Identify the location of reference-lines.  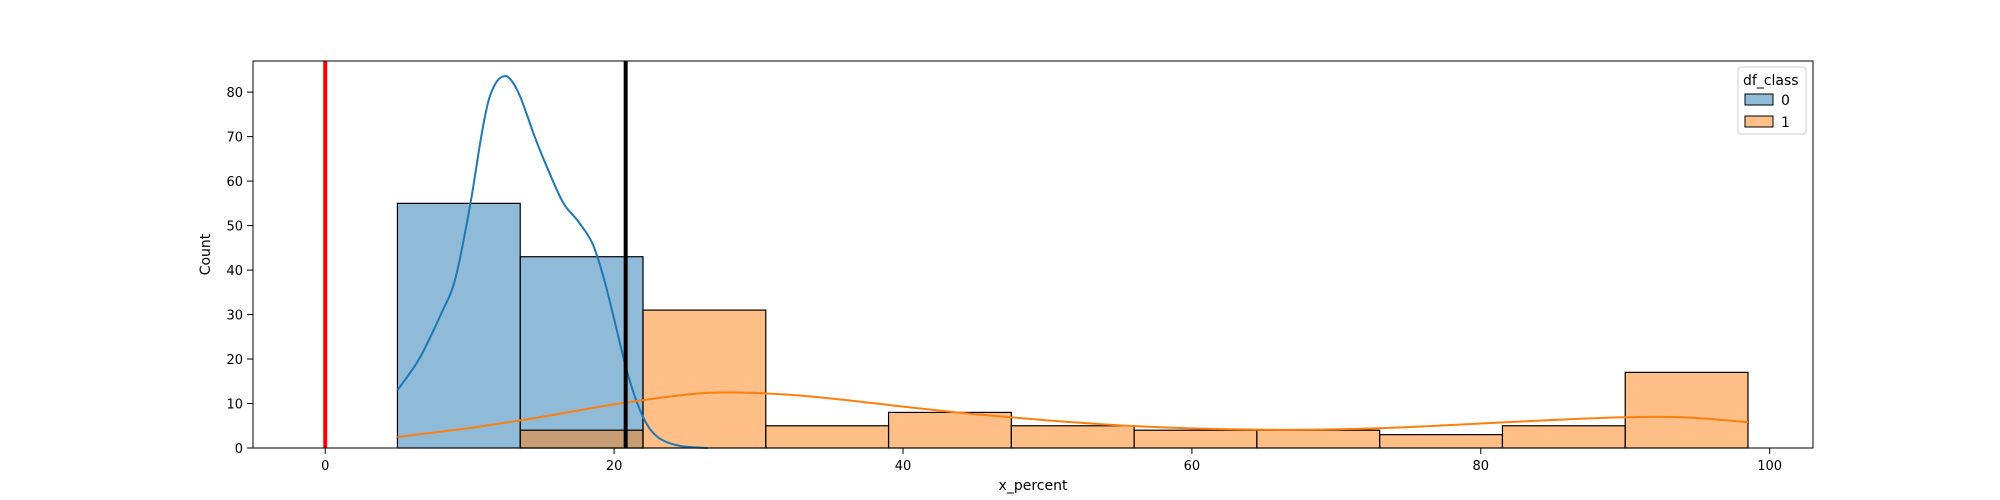
(475, 254).